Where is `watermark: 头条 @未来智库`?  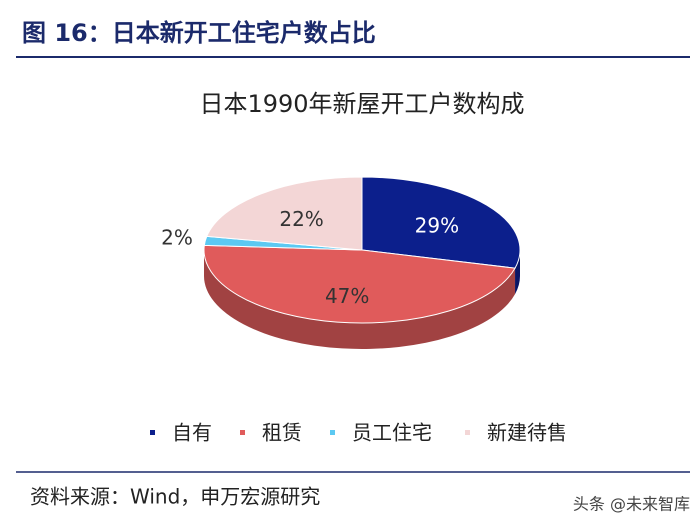 watermark: 头条 @未来智库 is located at coordinates (631, 504).